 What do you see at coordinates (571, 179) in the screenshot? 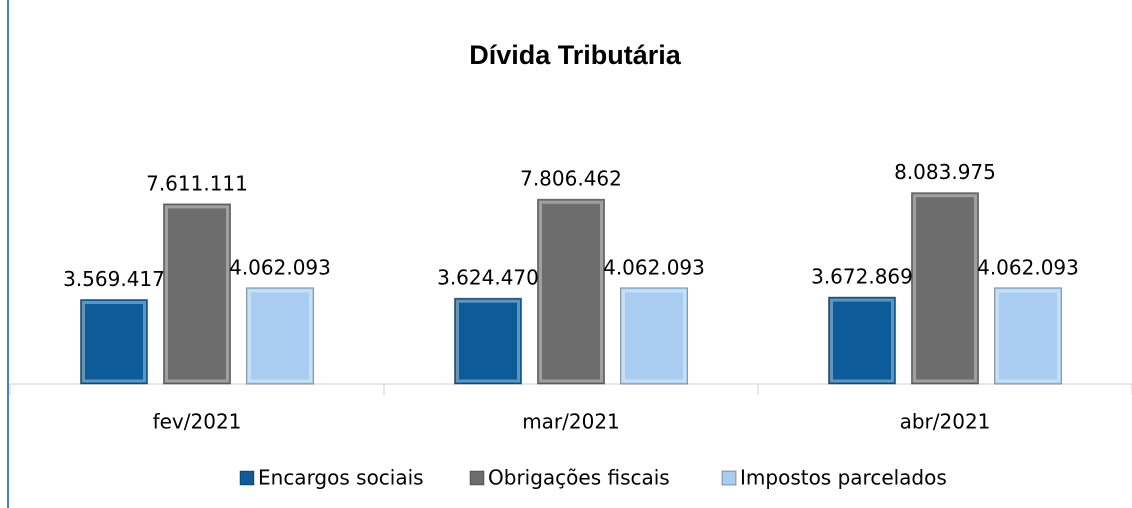
I see `data-label: 7.806.462` at bounding box center [571, 179].